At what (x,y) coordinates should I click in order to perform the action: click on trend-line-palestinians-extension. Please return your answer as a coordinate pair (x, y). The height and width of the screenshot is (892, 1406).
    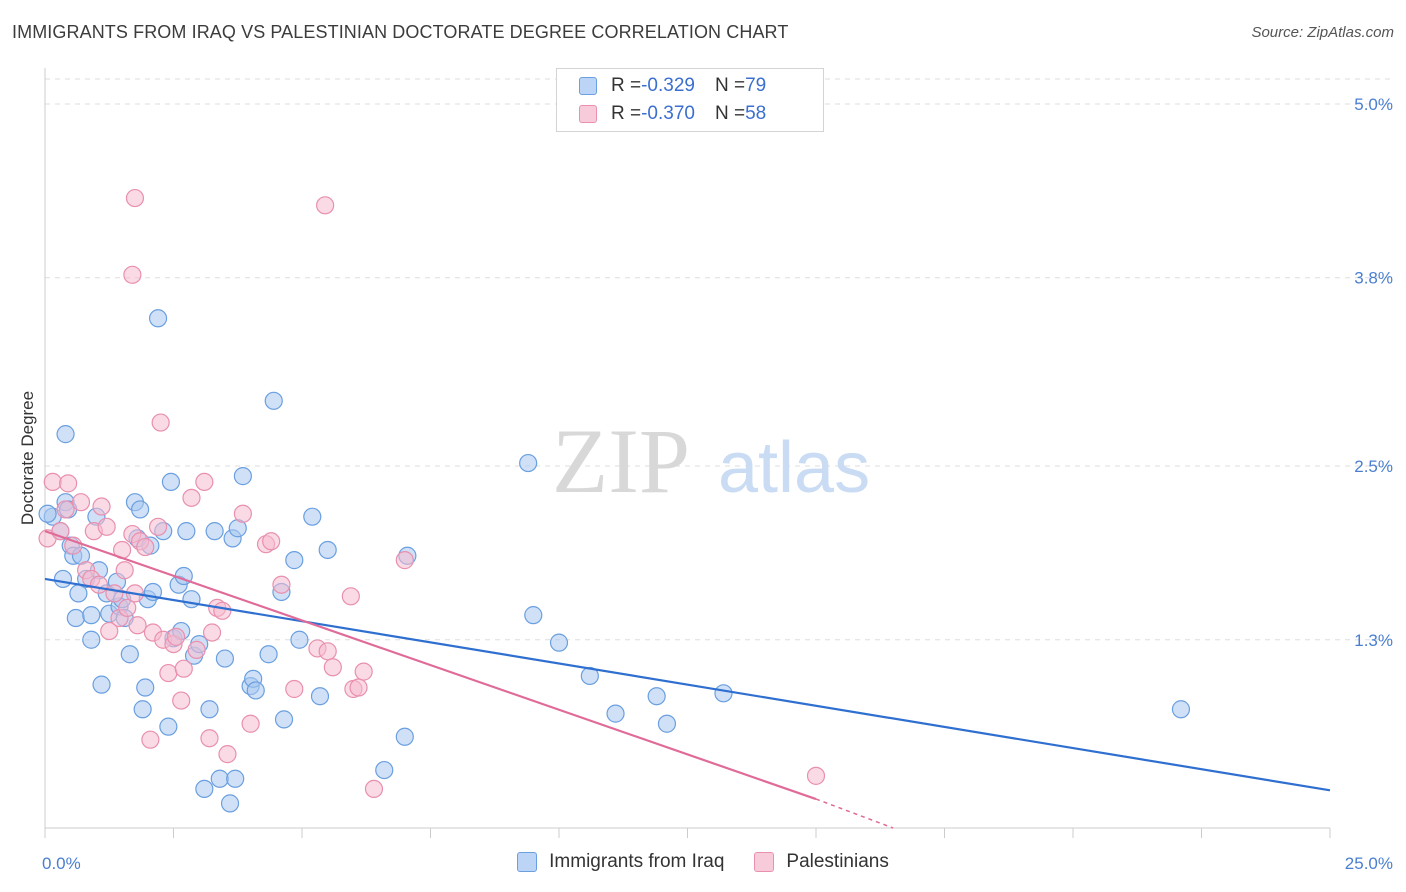
    Looking at the image, I should click on (854, 813).